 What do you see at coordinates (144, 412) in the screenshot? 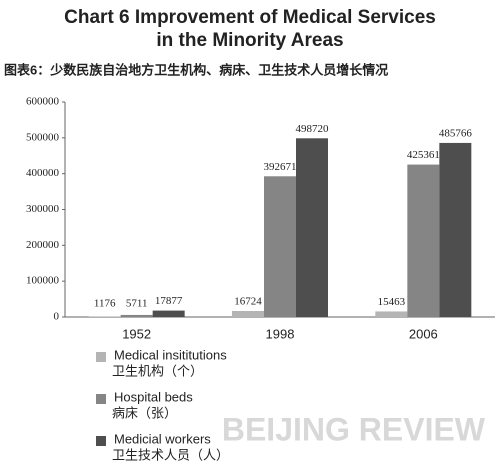
I see `legend-label: 病床（张）` at bounding box center [144, 412].